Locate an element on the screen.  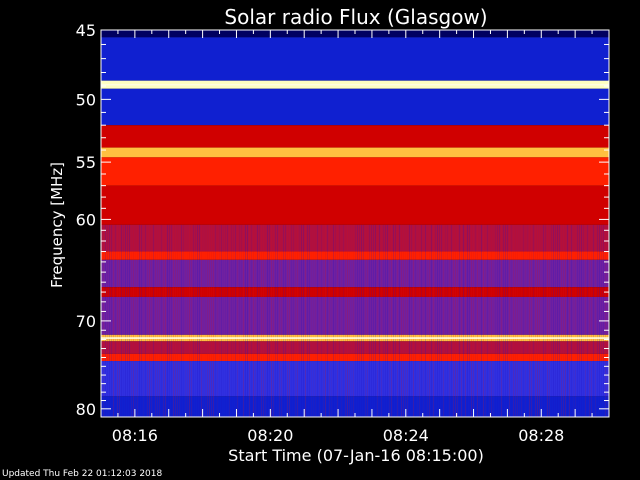
x-tick-label: 08:24 is located at coordinates (406, 435).